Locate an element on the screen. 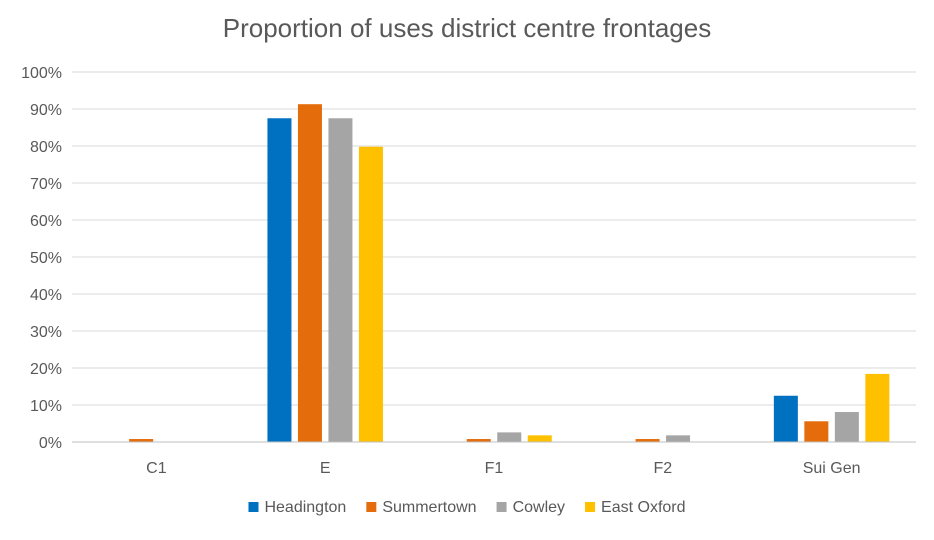  x-category-label: E is located at coordinates (325, 468).